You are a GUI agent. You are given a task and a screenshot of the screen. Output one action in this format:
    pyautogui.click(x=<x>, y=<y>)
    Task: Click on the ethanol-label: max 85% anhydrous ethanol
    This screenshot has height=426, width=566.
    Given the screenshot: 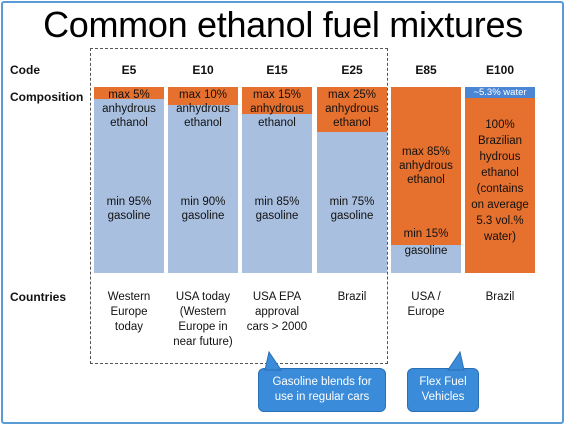 What is the action you would take?
    pyautogui.click(x=426, y=166)
    